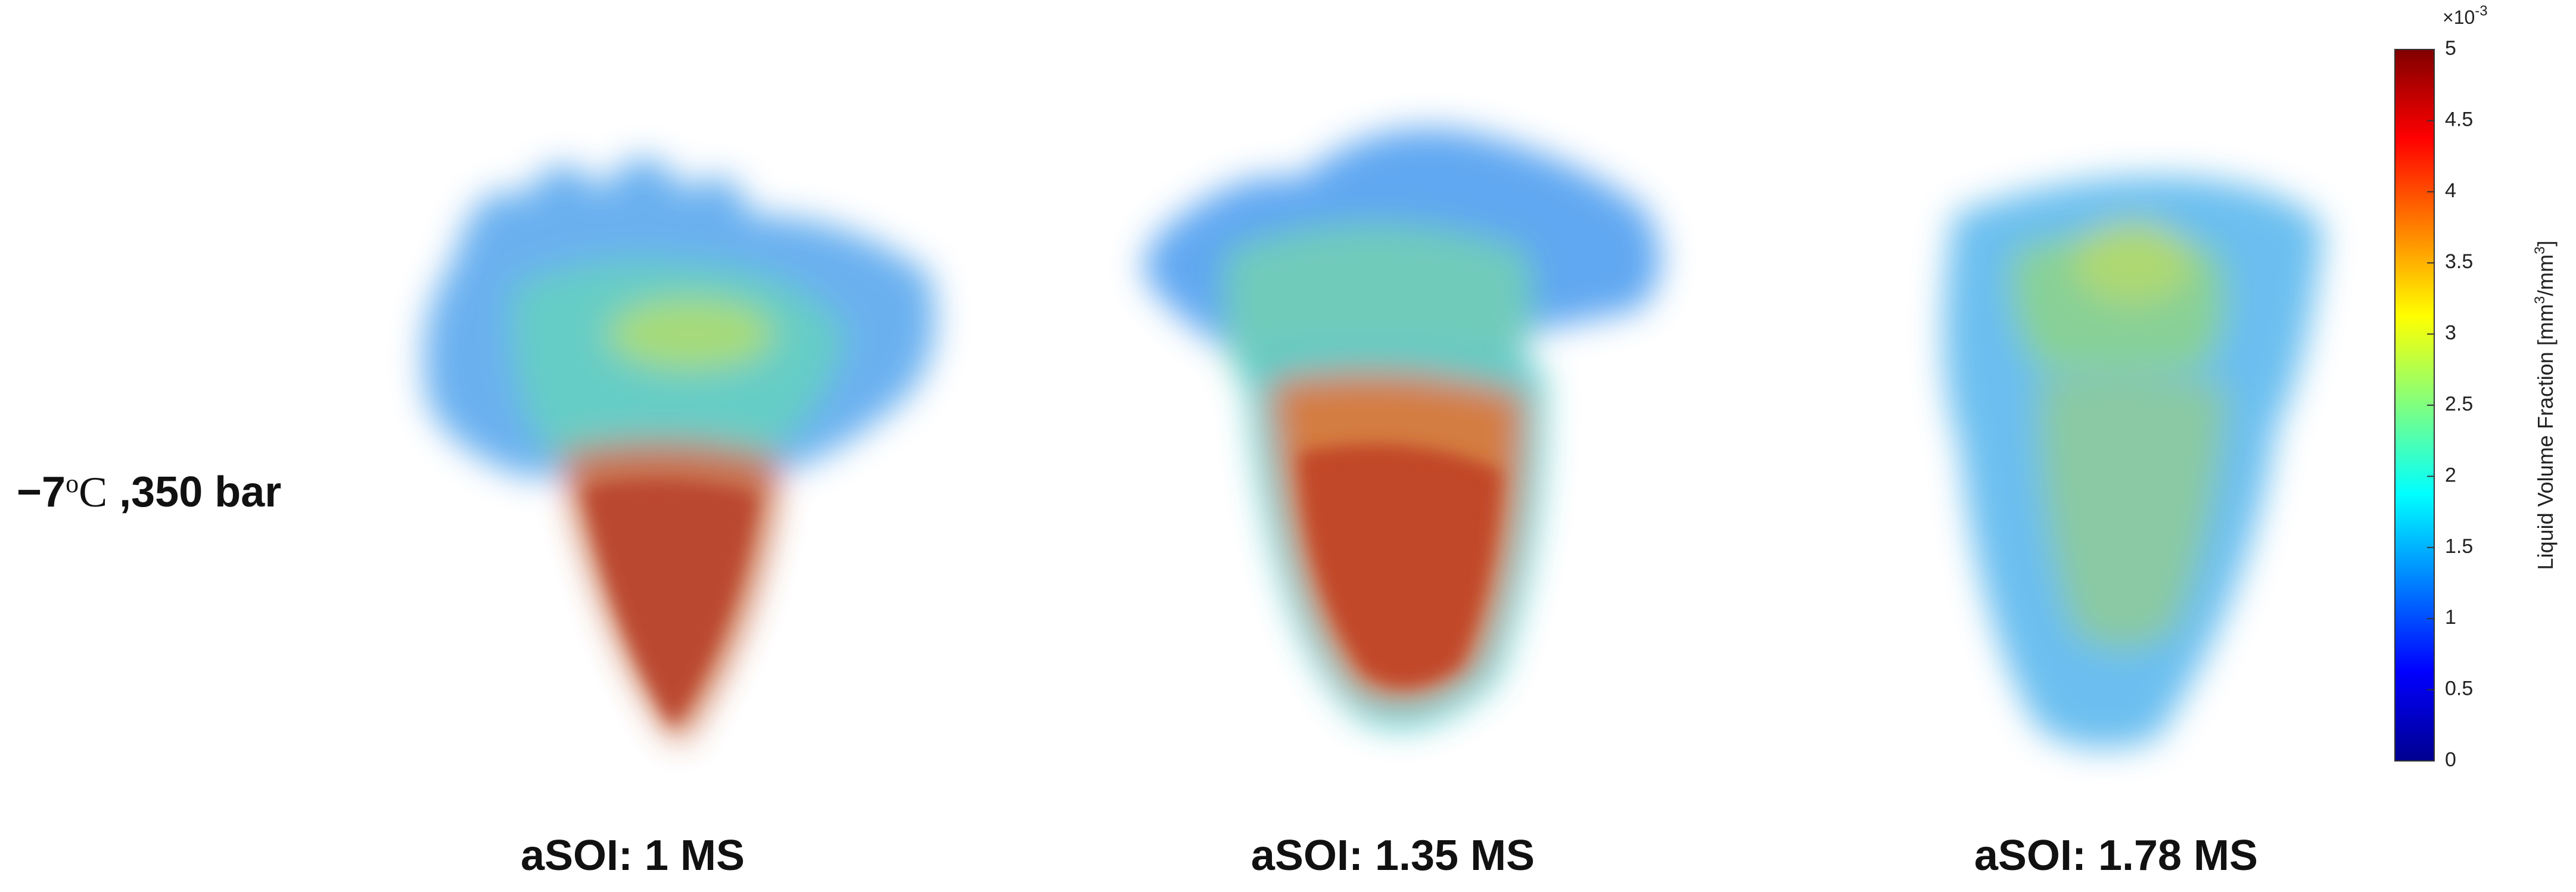  I want to click on panel-label: aSOI: 1.35 MS, so click(1393, 855).